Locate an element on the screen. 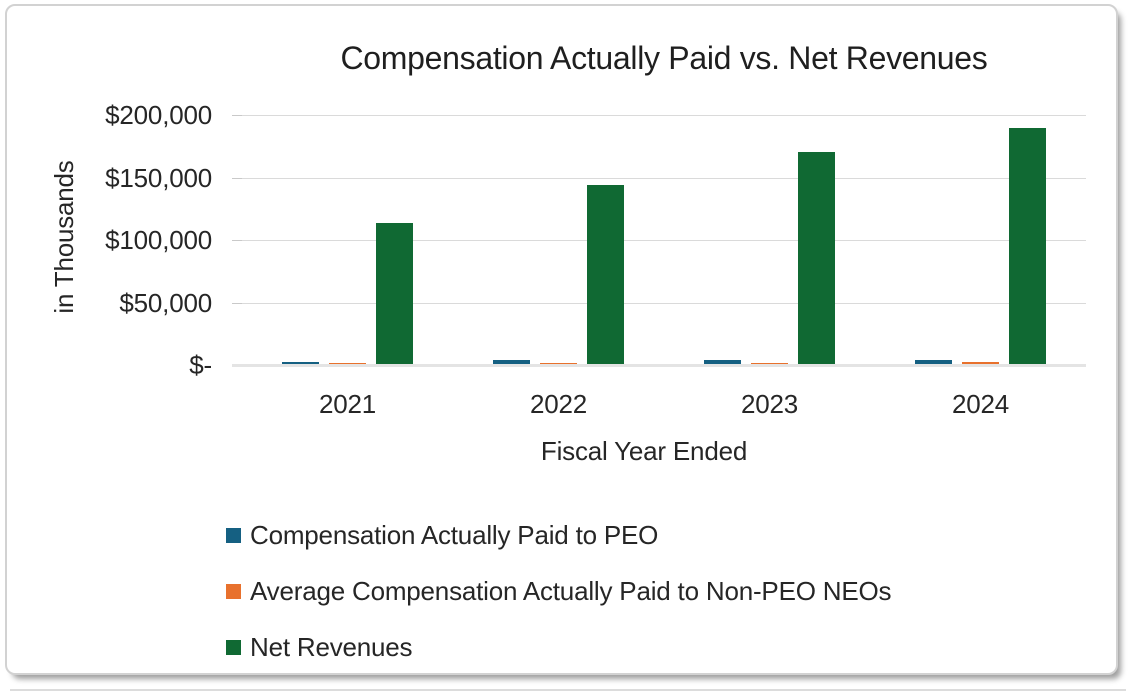  bar-net-revenues-2024 is located at coordinates (1027, 245).